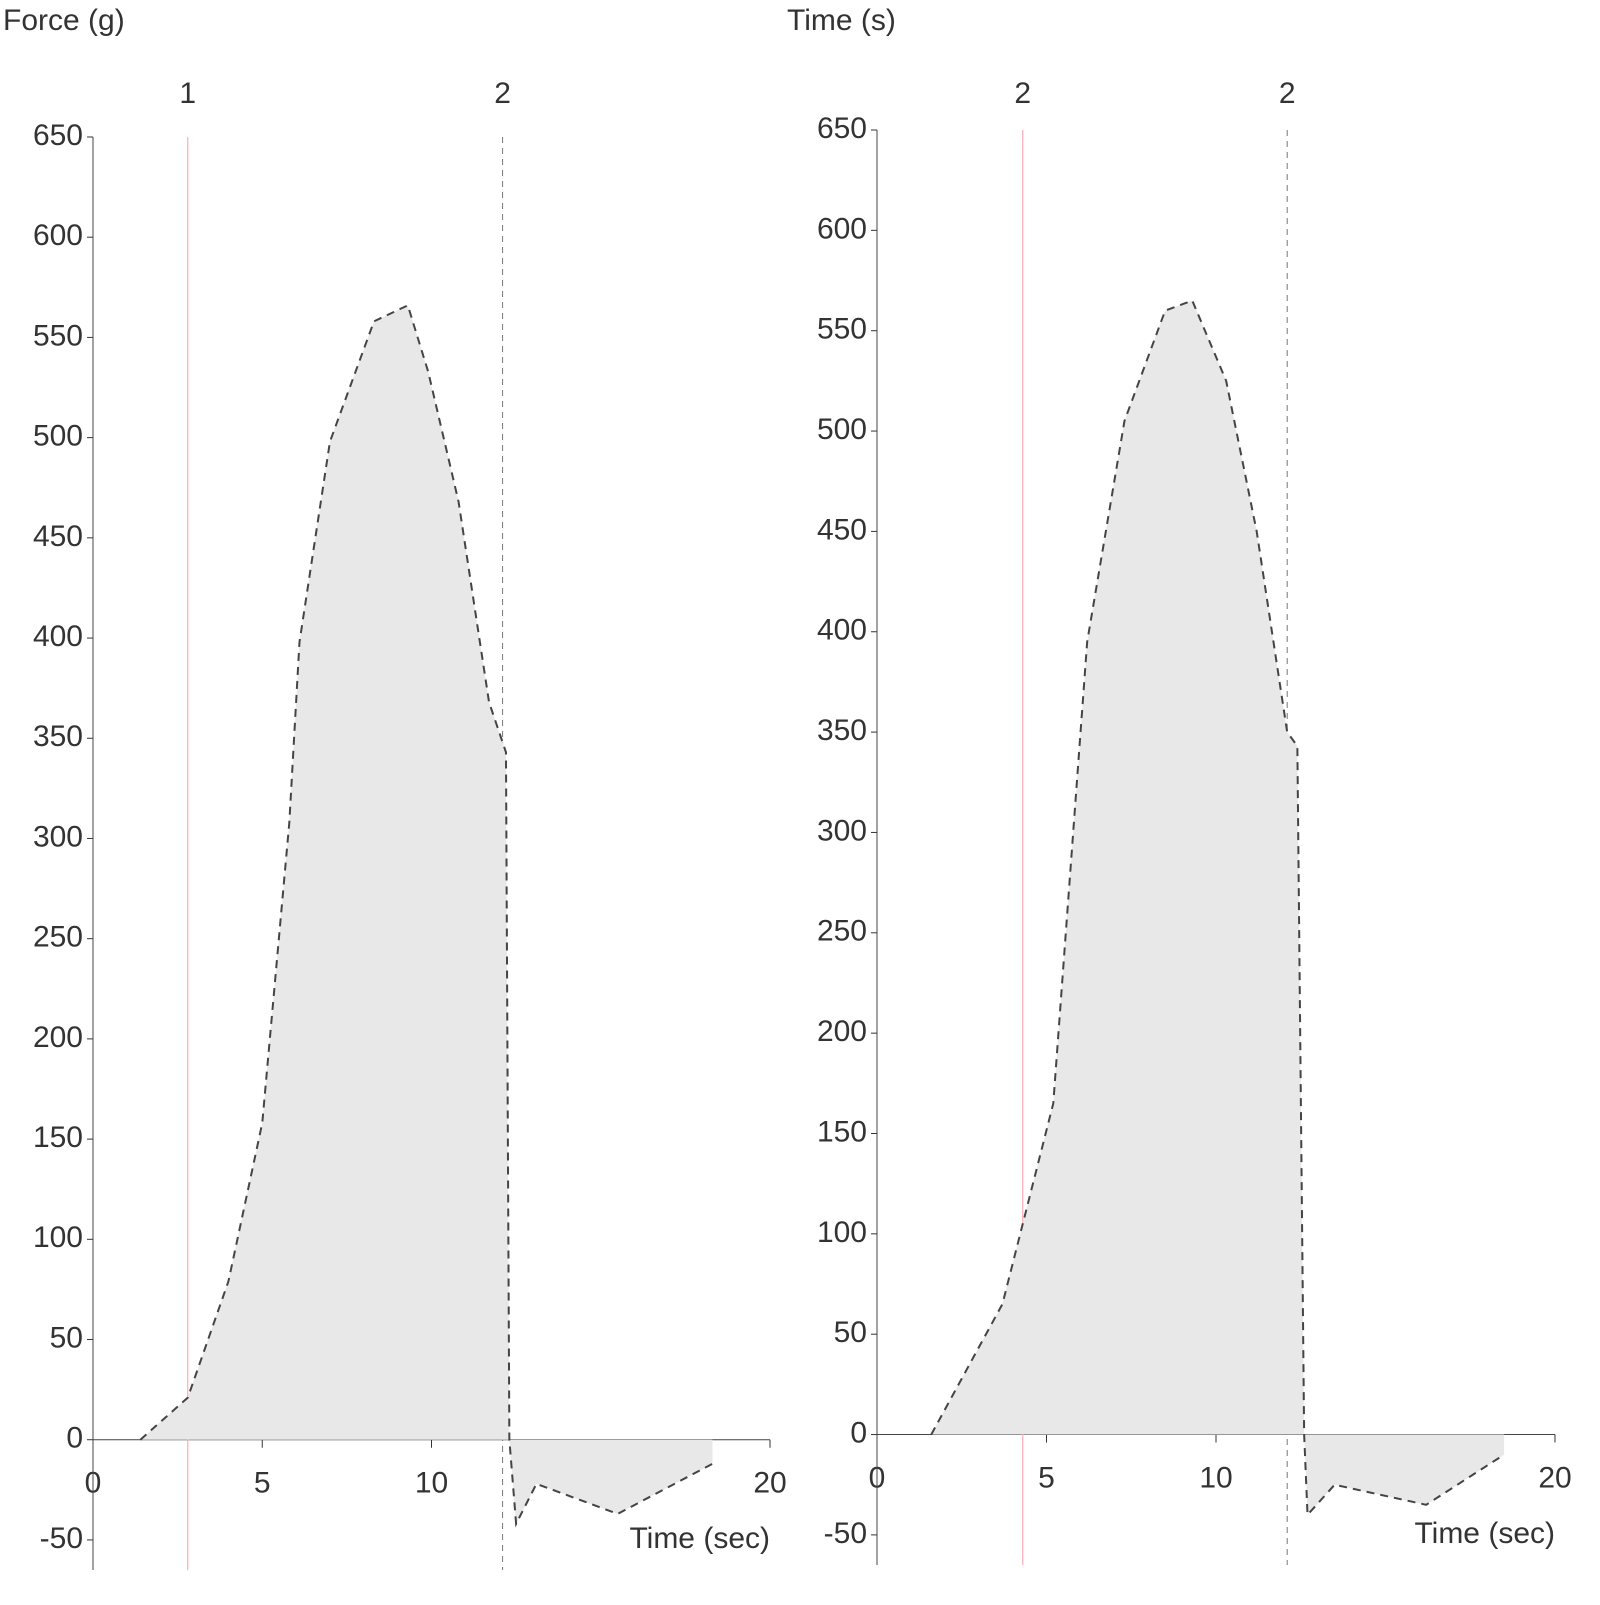 Image resolution: width=1600 pixels, height=1605 pixels. Describe the element at coordinates (64, 20) in the screenshot. I see `chart-title: Force (g)` at that location.